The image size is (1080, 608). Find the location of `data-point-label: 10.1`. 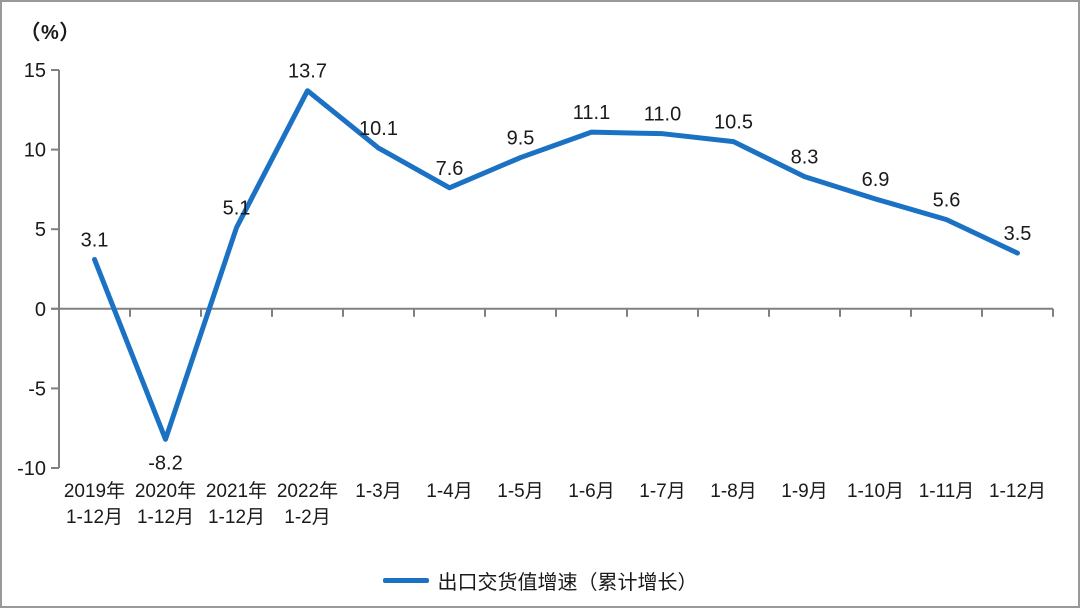

data-point-label: 10.1 is located at coordinates (378, 129).